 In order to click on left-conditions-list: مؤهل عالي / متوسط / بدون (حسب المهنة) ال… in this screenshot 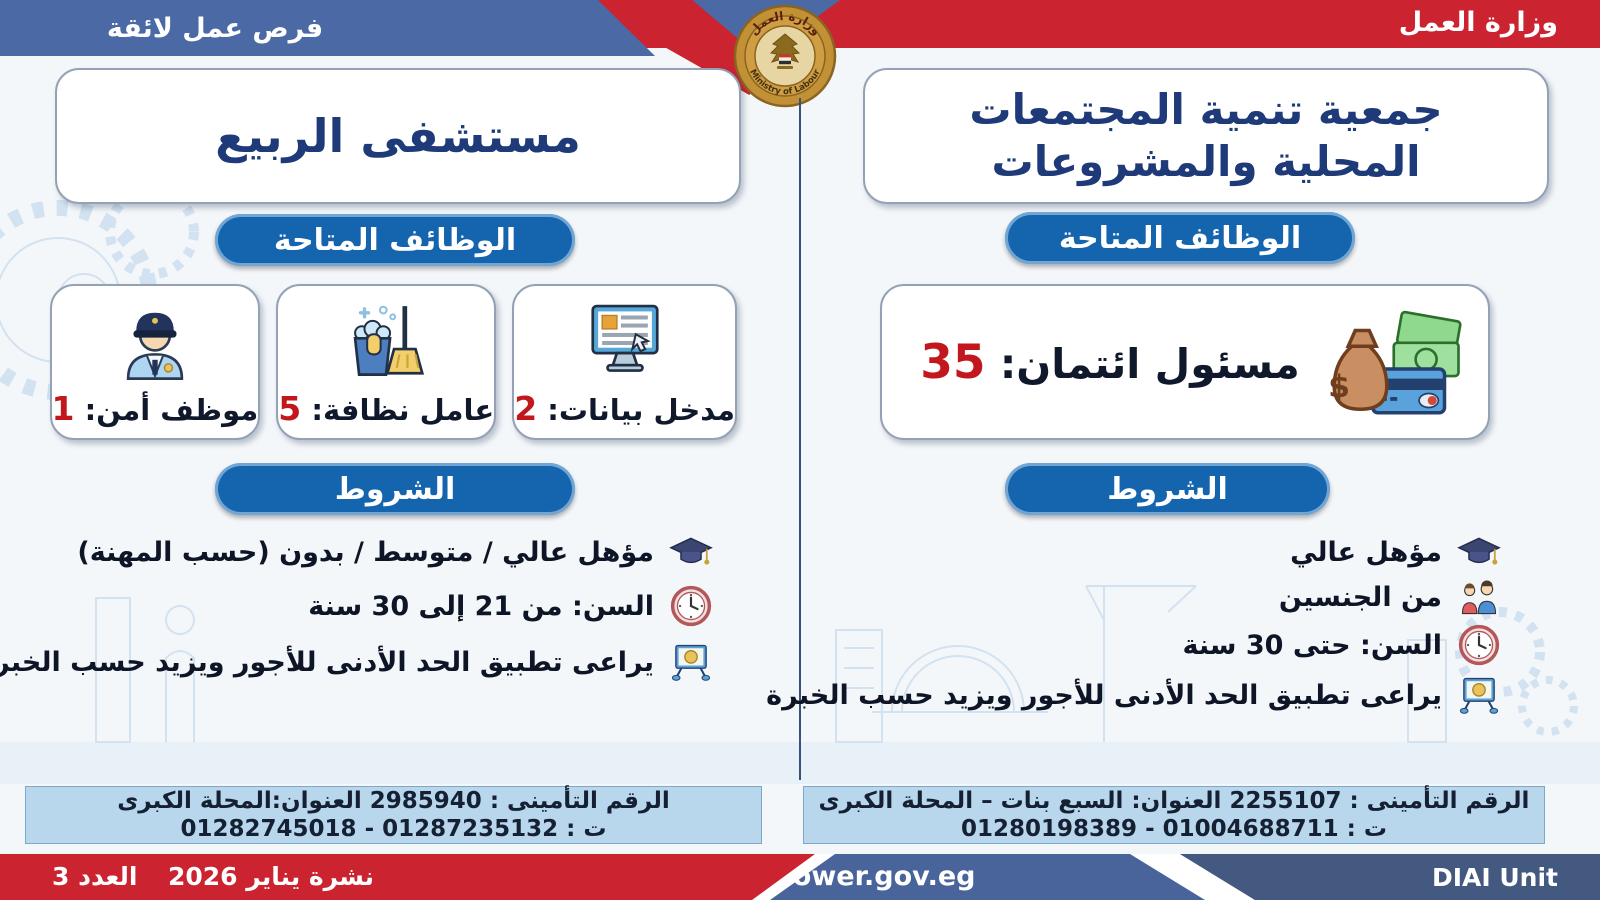, I will do `click(357, 608)`.